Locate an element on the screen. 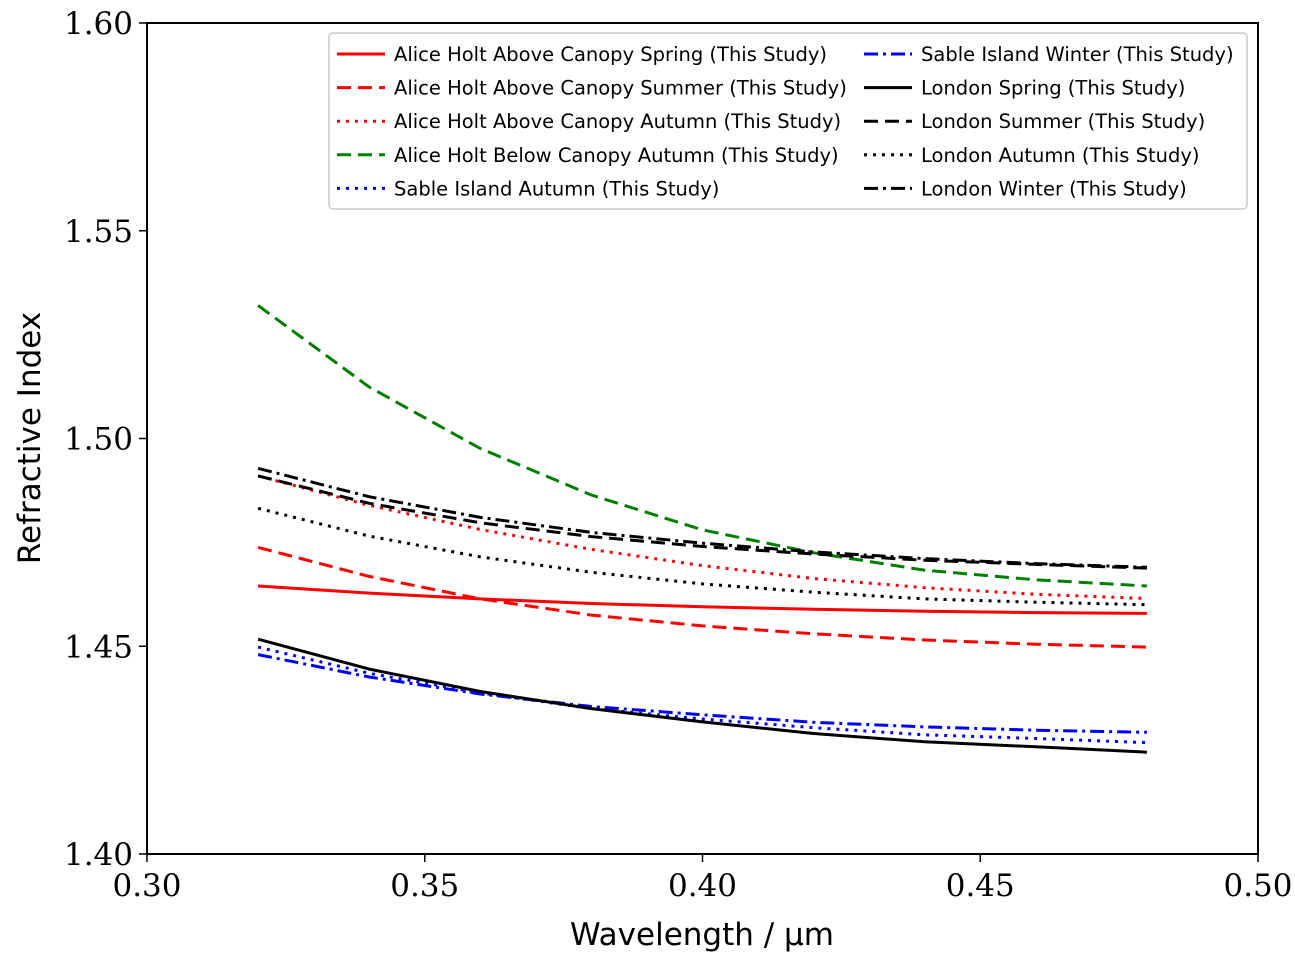 The width and height of the screenshot is (1295, 953). y-tick-label: 1.55 is located at coordinates (98, 232).